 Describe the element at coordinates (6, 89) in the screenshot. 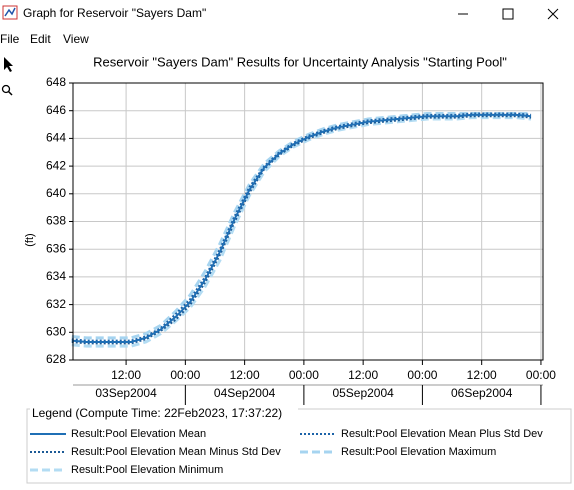

I see `zoom-tool` at that location.